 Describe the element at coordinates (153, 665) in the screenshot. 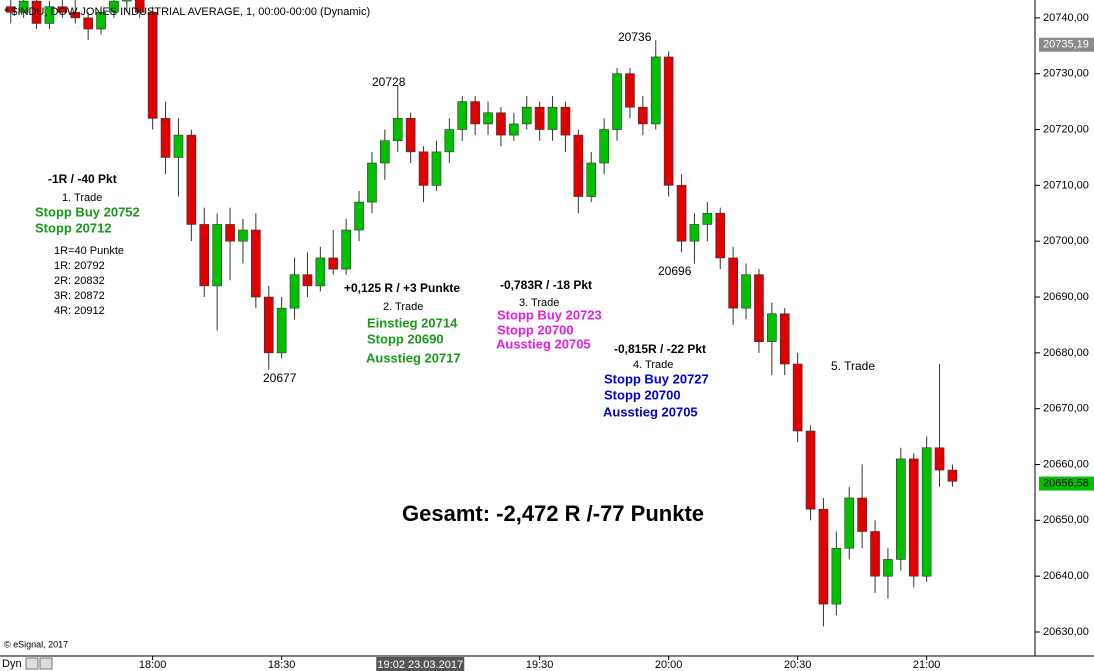

I see `x-tick-label: 18:00` at that location.